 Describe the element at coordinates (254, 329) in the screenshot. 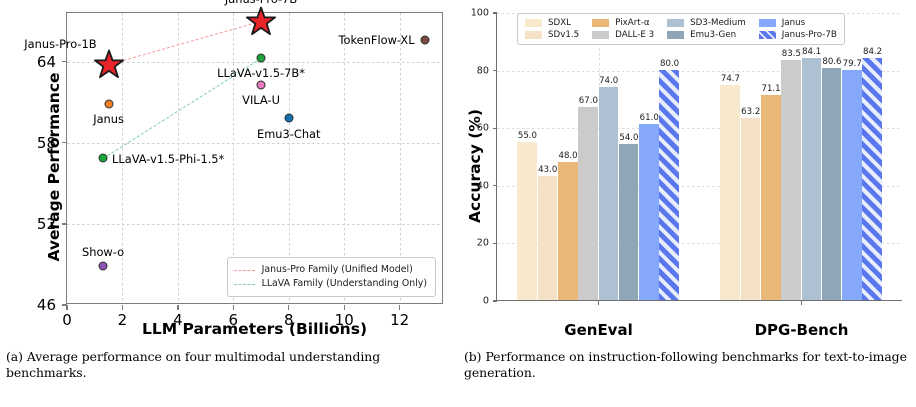

I see `scatter-x-axis-label: LLM Parameters (Billions)` at that location.